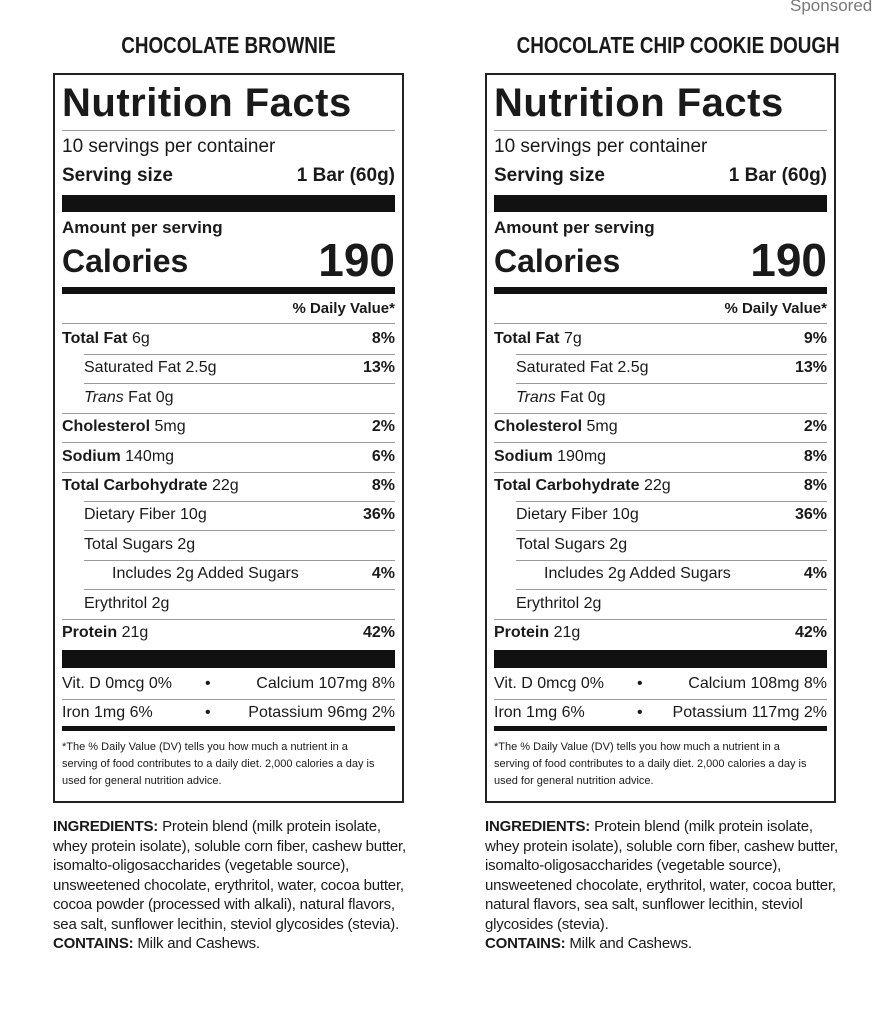 This screenshot has height=1024, width=883. I want to click on nutrient-row: Total Carbohydrate 22g, so click(150, 486).